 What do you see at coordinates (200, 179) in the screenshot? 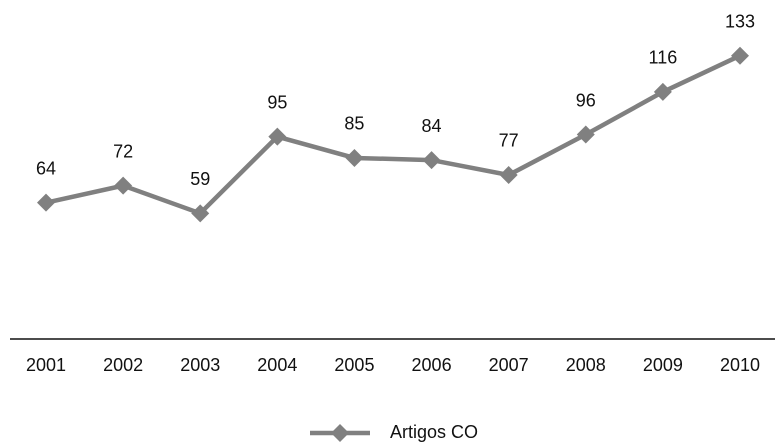
I see `data-label: 59` at bounding box center [200, 179].